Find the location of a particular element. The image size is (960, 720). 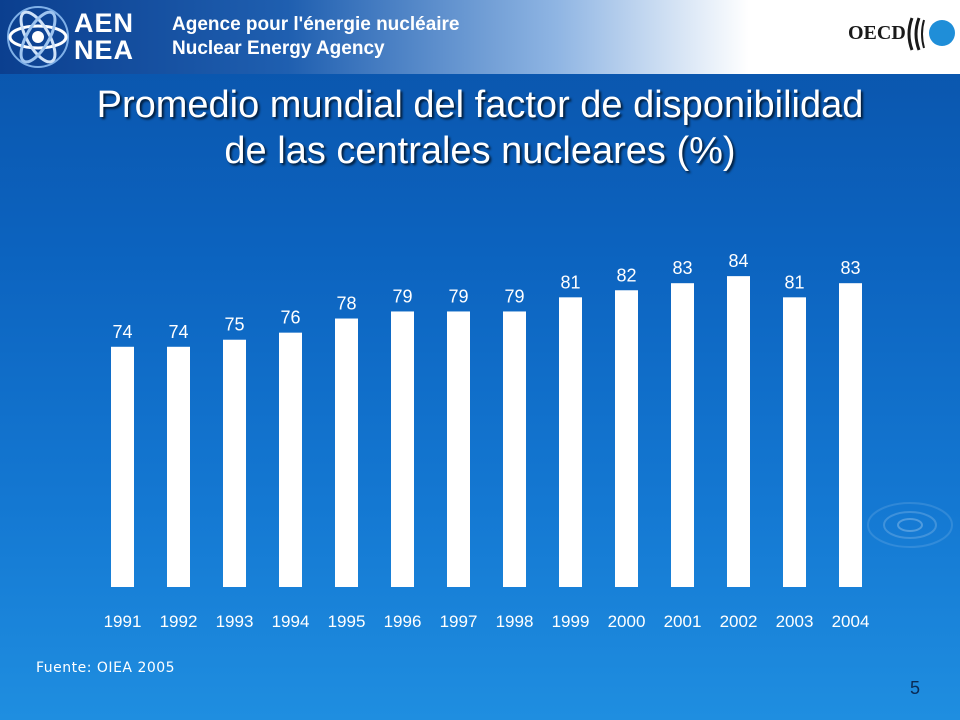

bar-1991 is located at coordinates (122, 466).